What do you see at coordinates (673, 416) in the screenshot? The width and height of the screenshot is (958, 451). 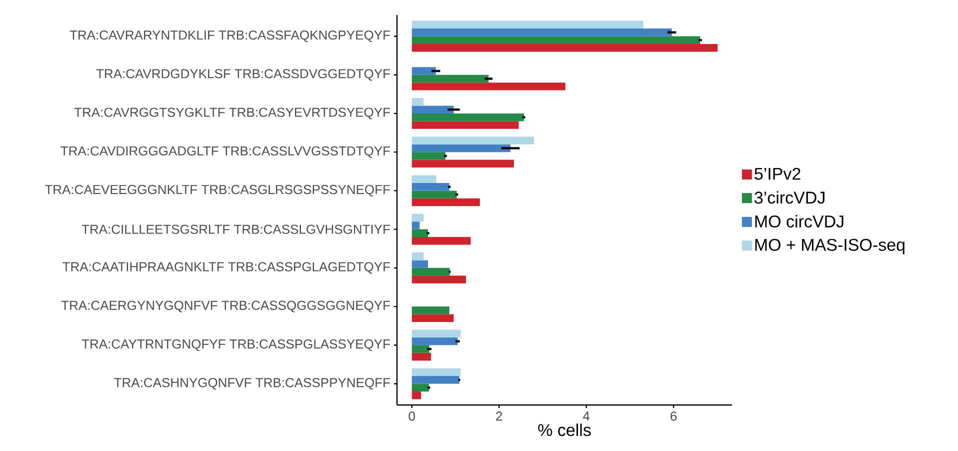 I see `x-tick-label: 6` at bounding box center [673, 416].